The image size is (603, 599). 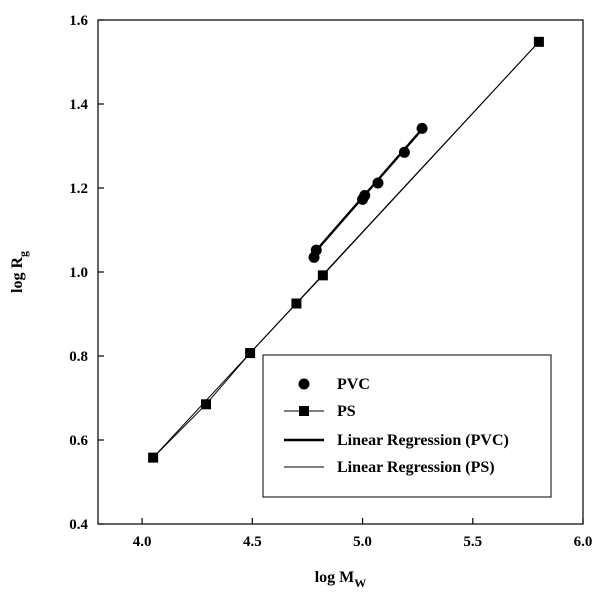 I want to click on x-axis-title: log MW, so click(x=341, y=579).